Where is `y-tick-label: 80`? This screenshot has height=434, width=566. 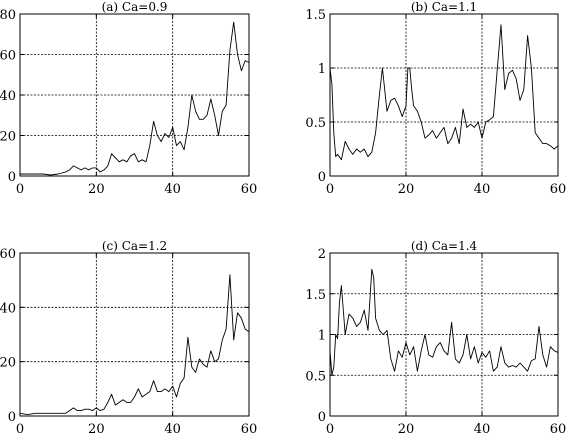 y-tick-label: 80 is located at coordinates (8, 15).